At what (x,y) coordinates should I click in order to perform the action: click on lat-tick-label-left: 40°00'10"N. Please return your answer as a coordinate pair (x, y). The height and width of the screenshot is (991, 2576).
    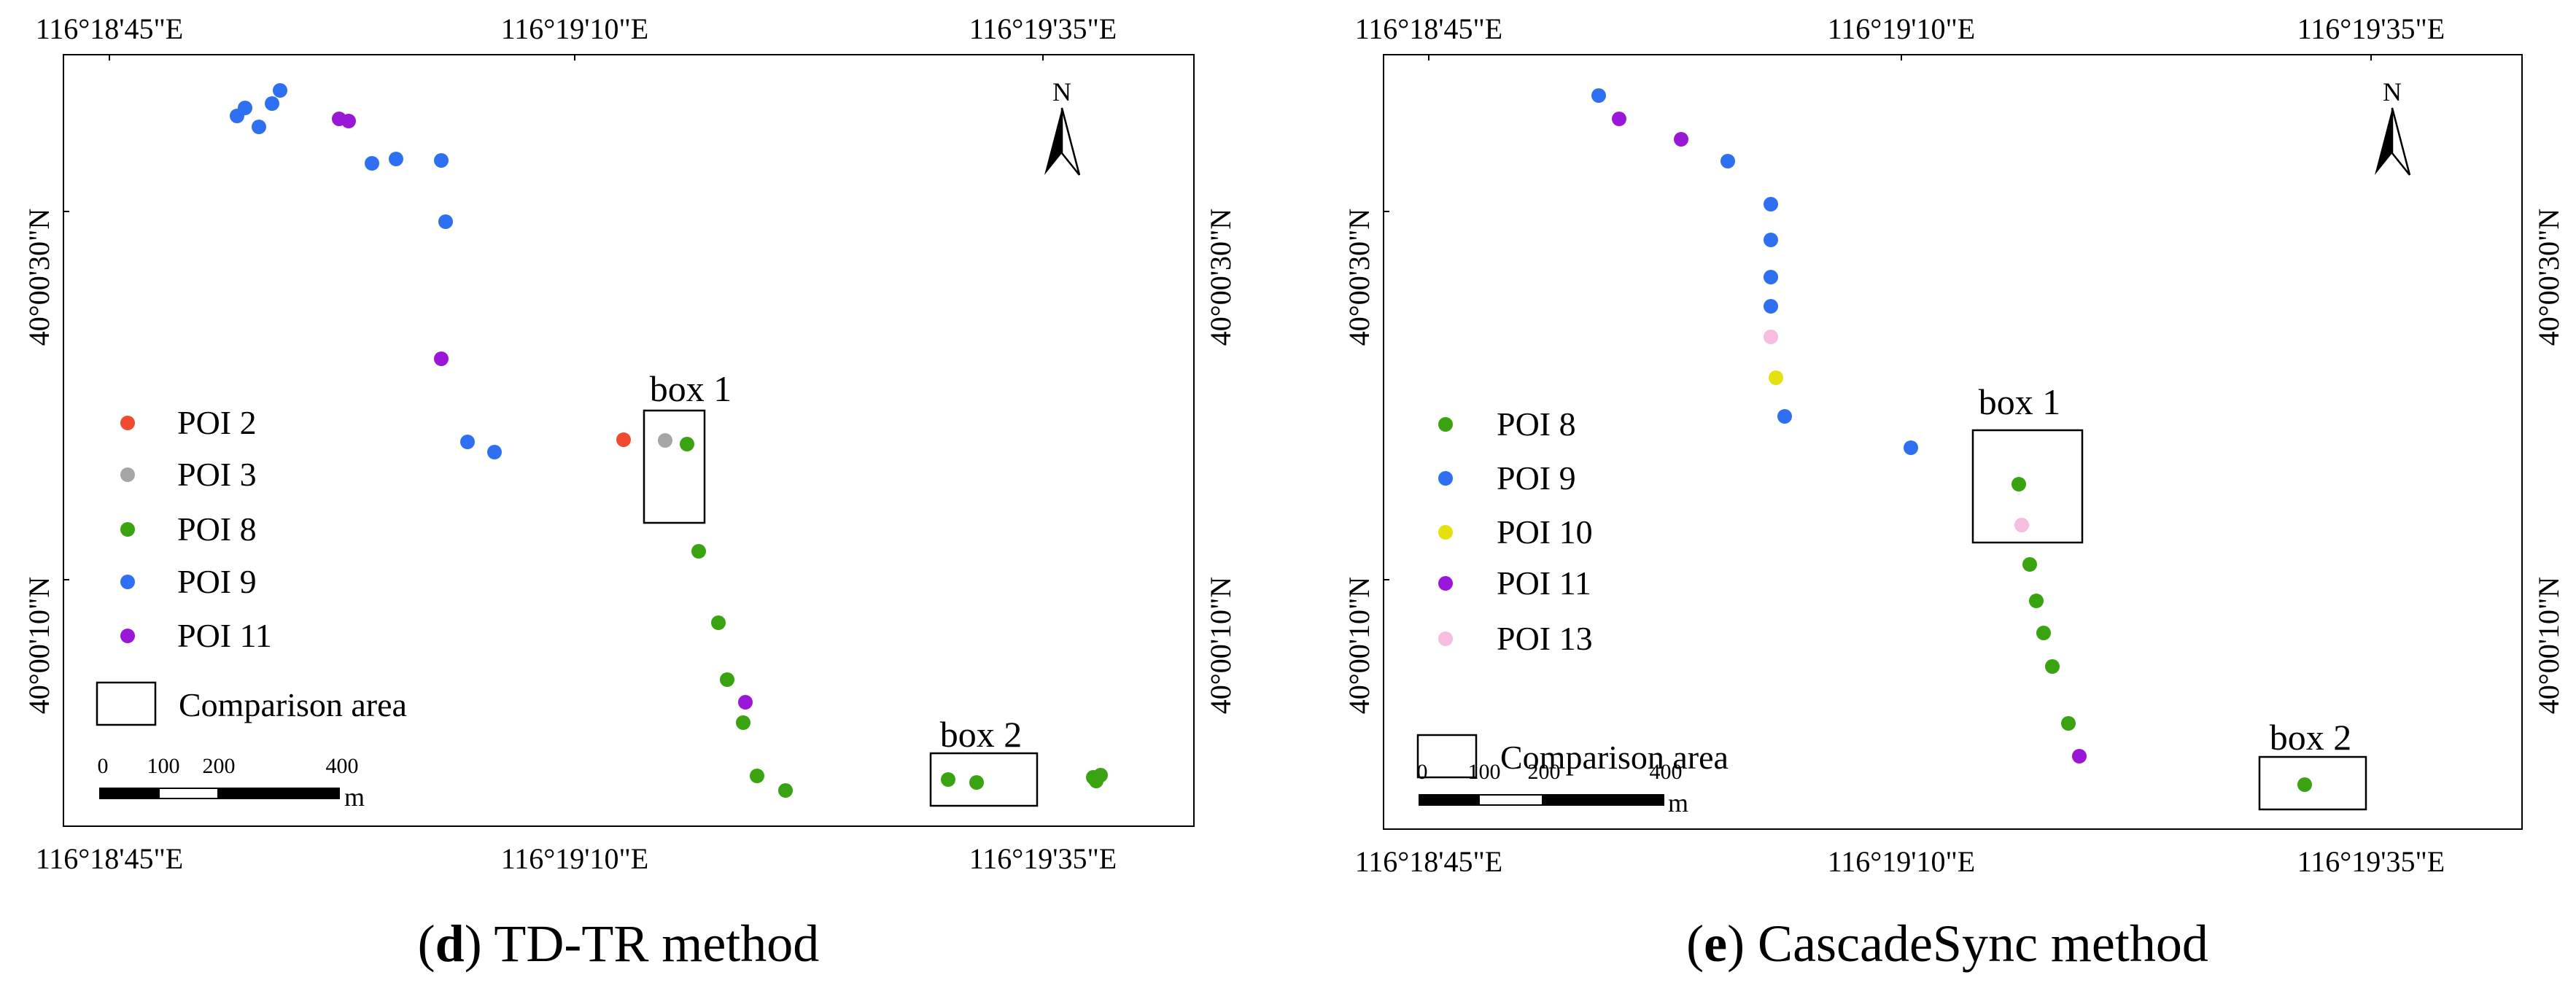
    Looking at the image, I should click on (1359, 645).